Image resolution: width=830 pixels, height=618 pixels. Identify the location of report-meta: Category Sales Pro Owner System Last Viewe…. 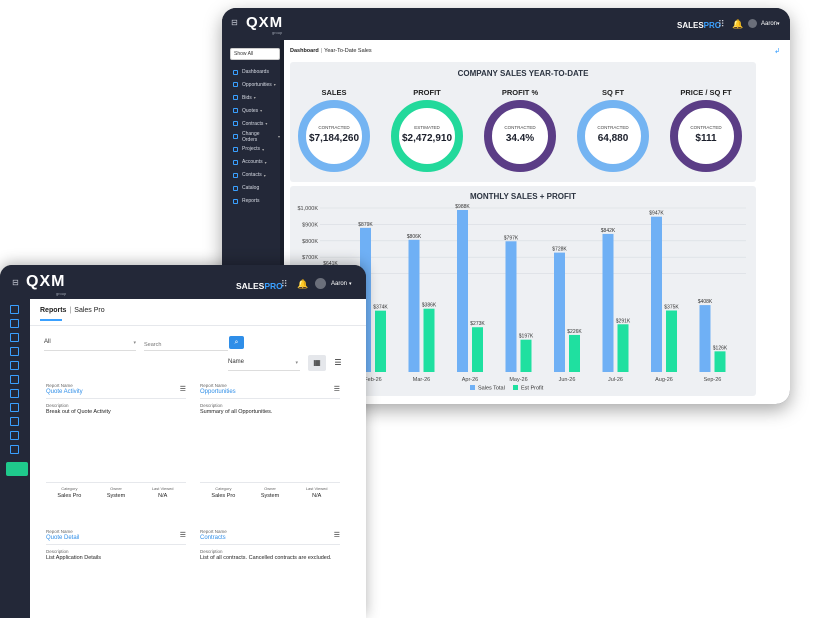
(116, 490).